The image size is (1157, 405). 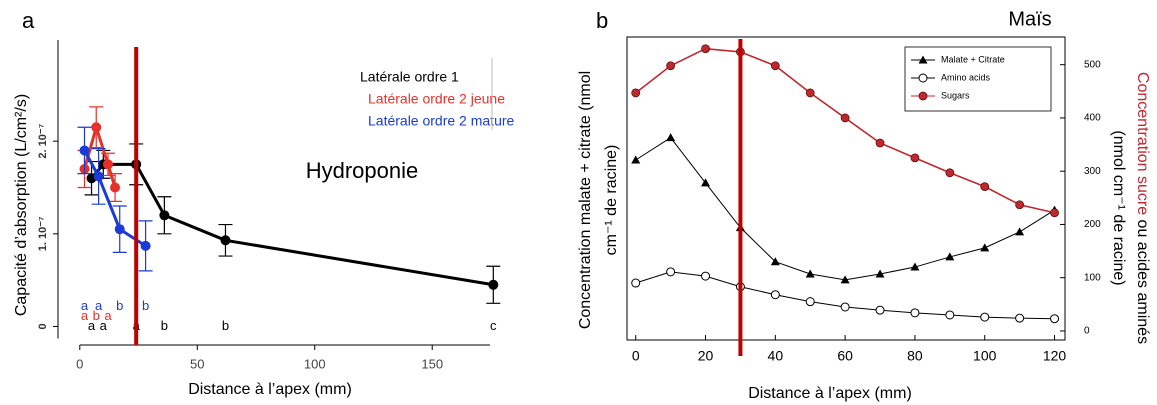 I want to click on y2-axis-label: (nmol cm⁻¹ de racine), so click(x=1118, y=207).